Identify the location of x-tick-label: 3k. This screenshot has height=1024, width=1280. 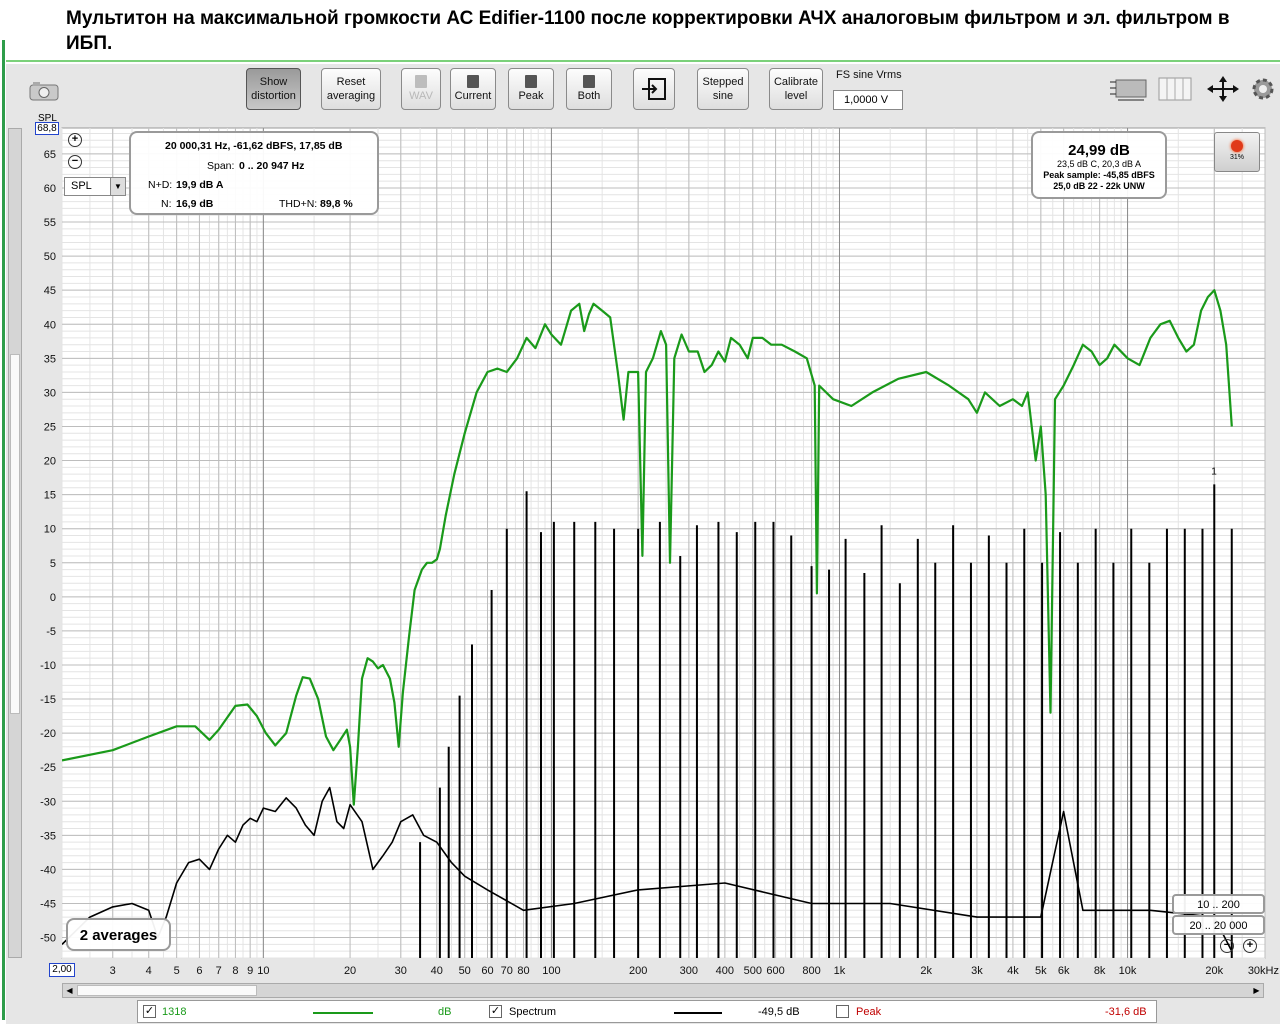
(977, 971).